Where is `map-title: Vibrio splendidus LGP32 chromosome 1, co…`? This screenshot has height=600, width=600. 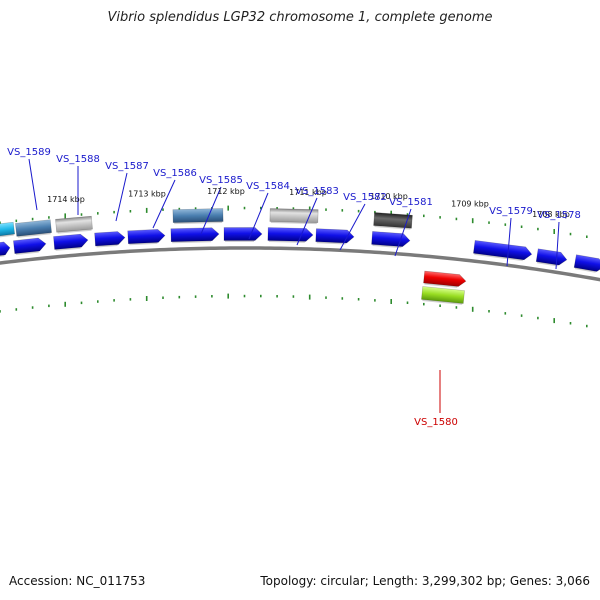 map-title: Vibrio splendidus LGP32 chromosome 1, co… is located at coordinates (300, 17).